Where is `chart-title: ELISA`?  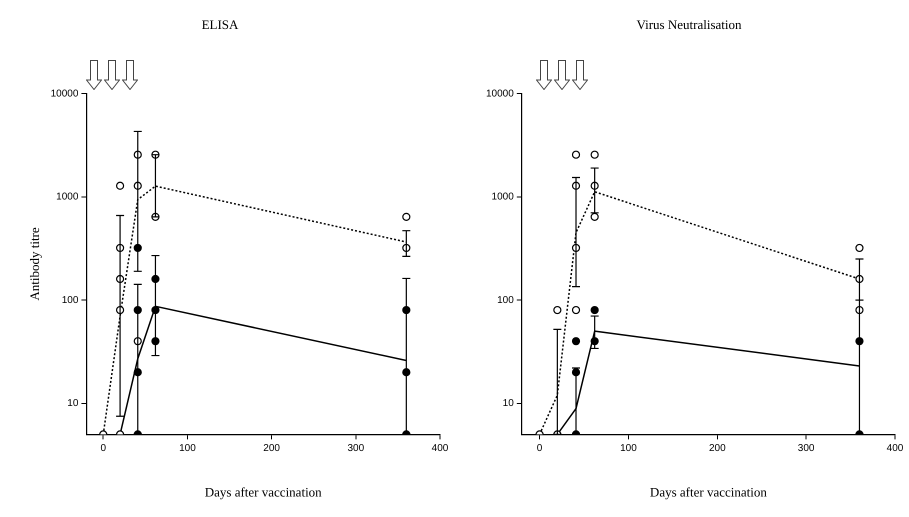 chart-title: ELISA is located at coordinates (221, 24).